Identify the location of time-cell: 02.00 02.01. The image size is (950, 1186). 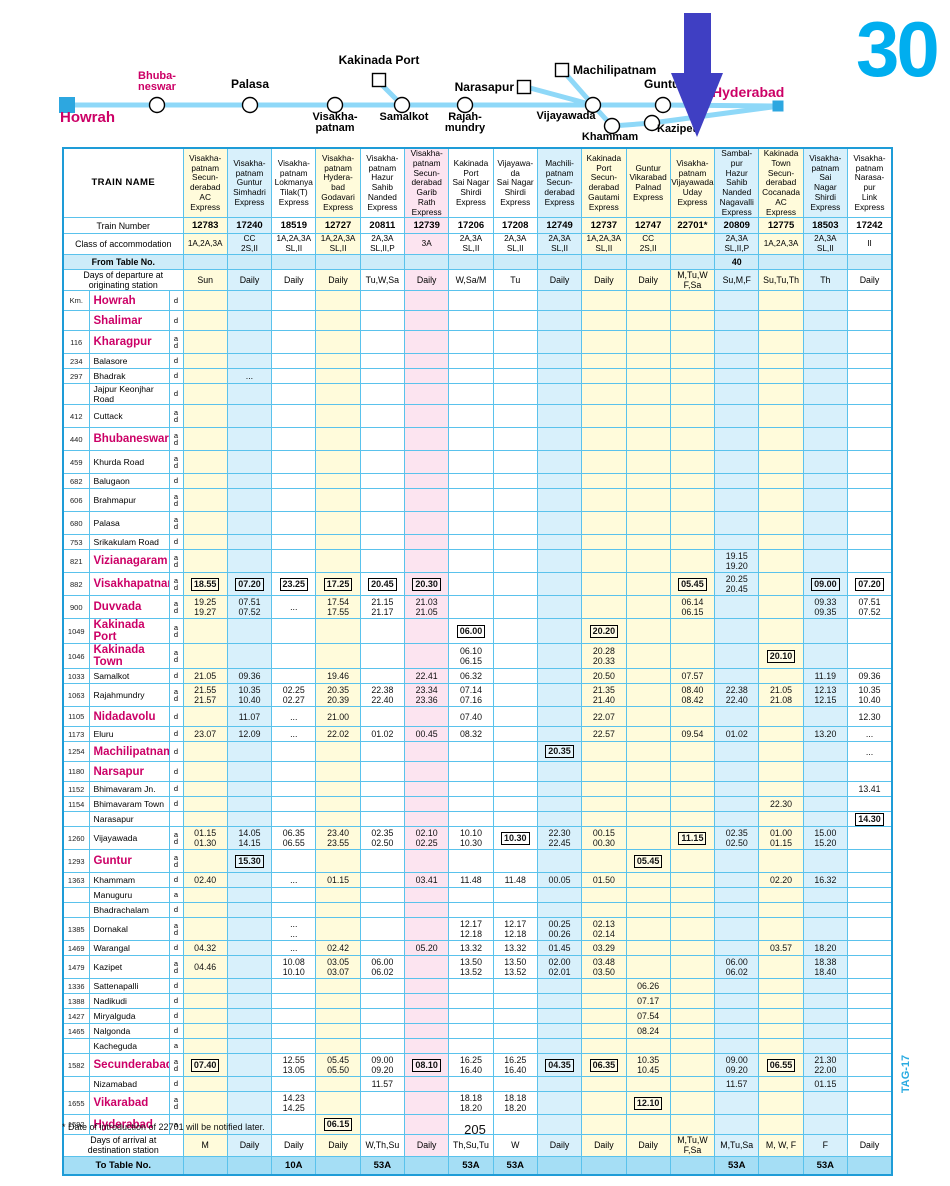
(559, 967).